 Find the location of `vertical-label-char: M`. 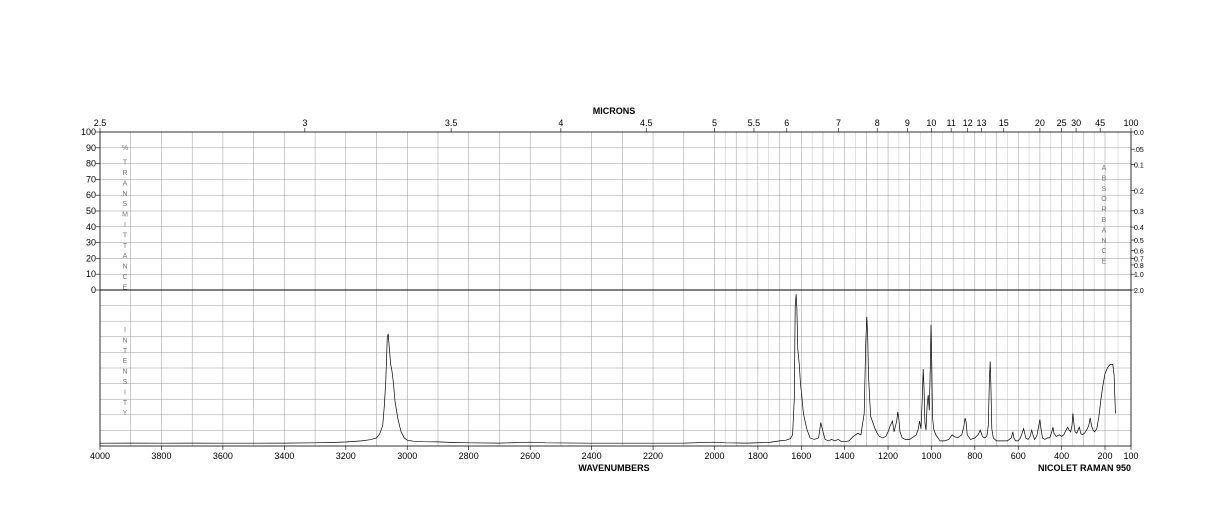

vertical-label-char: M is located at coordinates (125, 215).